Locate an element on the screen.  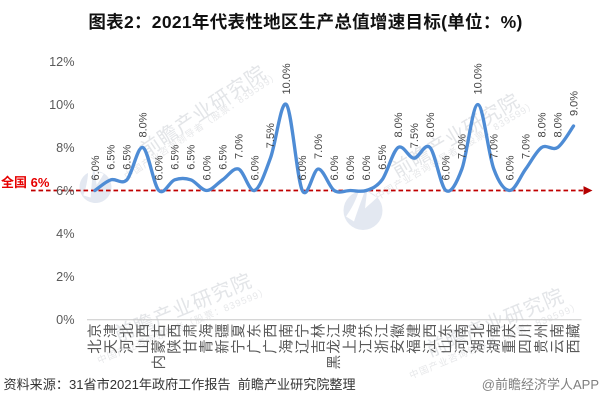
svg-text: 湖北 is located at coordinates (477, 337).